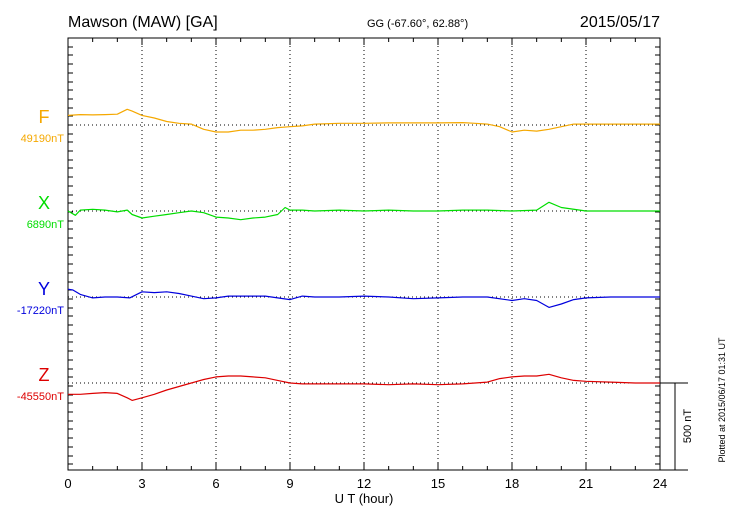 The width and height of the screenshot is (730, 520). Describe the element at coordinates (364, 498) in the screenshot. I see `x-axis-label: U T (hour)` at that location.